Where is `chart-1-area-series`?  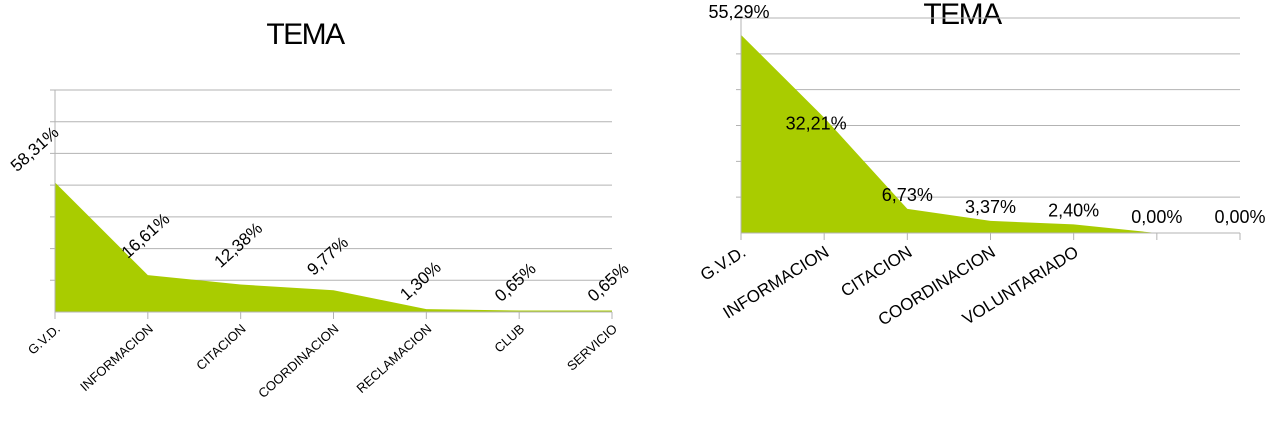 chart-1-area-series is located at coordinates (333, 247).